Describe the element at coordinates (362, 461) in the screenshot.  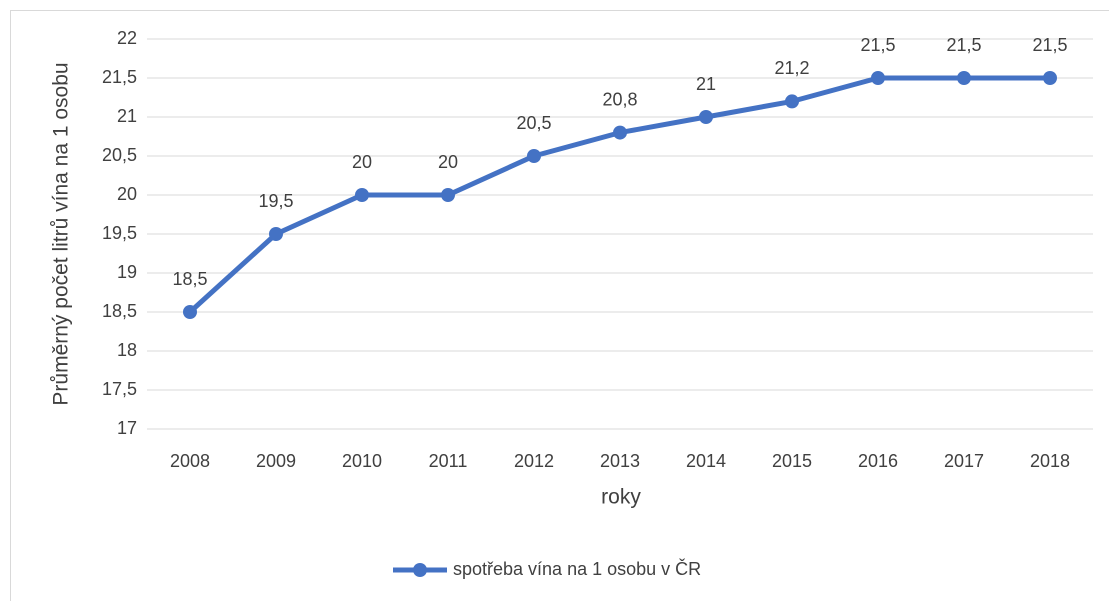
I see `x-tick-label: 2010` at that location.